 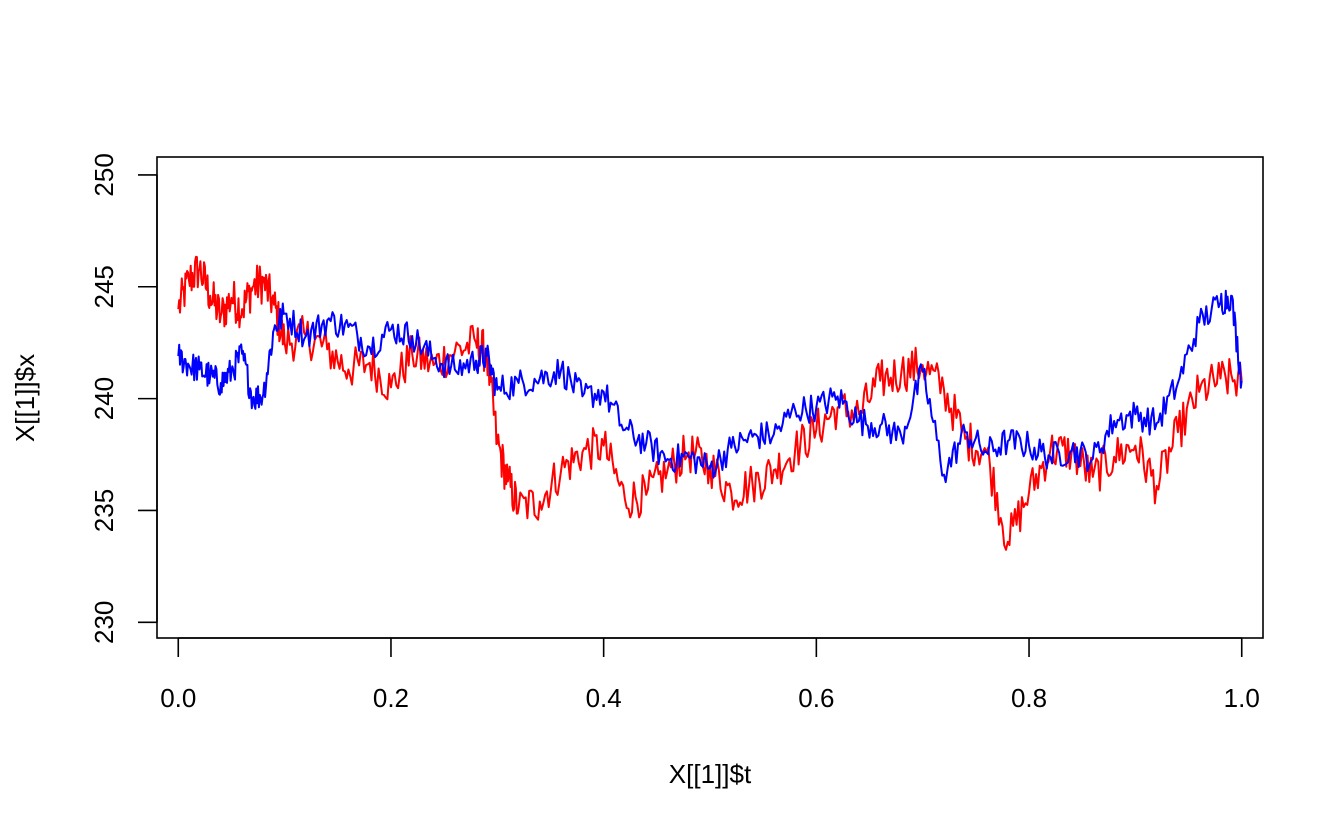 What do you see at coordinates (104, 398) in the screenshot?
I see `y-tick-label: 240` at bounding box center [104, 398].